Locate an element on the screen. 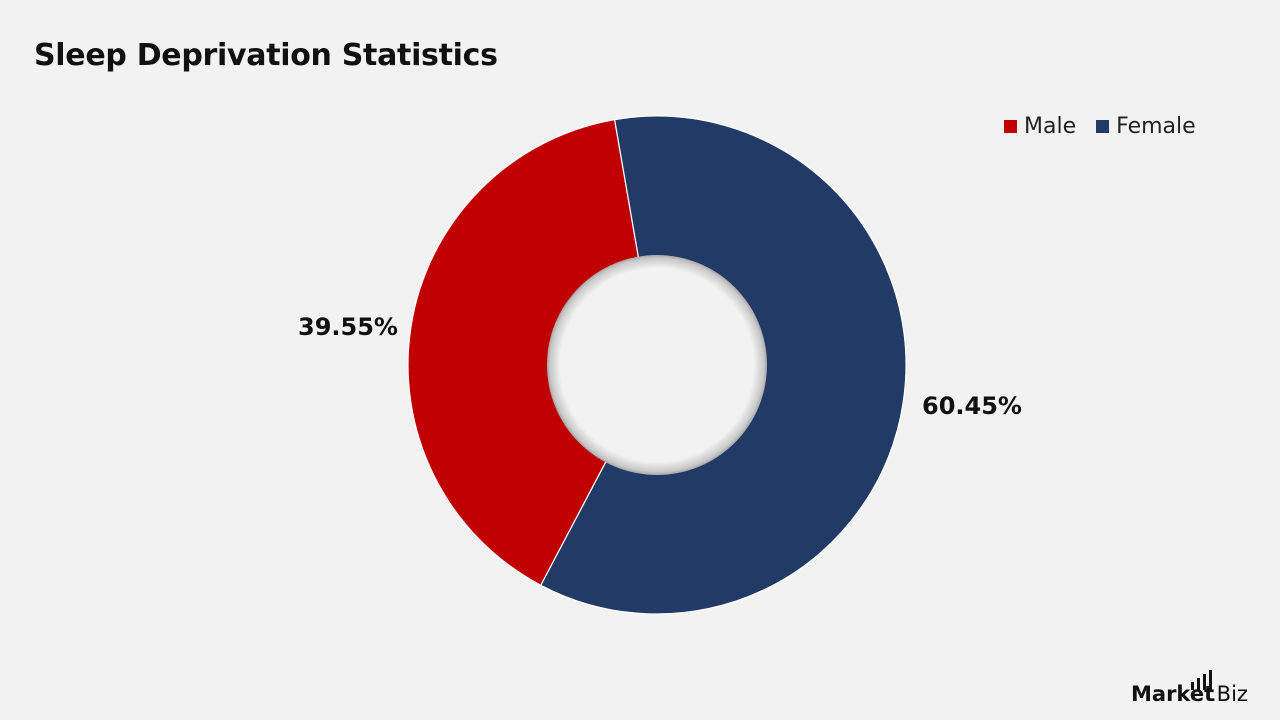 The height and width of the screenshot is (720, 1280). legend-label-male: Male is located at coordinates (1050, 126).